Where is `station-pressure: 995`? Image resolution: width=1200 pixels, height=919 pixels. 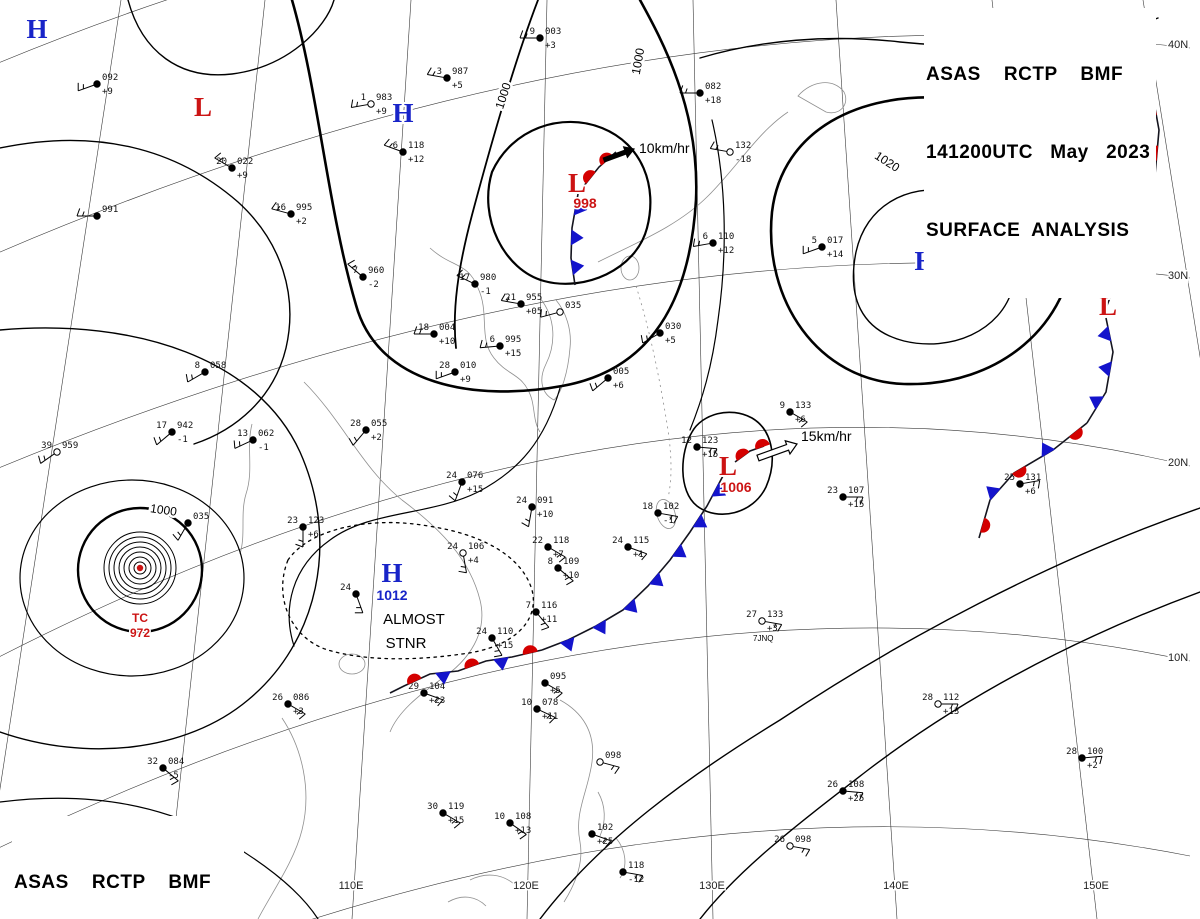
station-pressure: 995 is located at coordinates (513, 340).